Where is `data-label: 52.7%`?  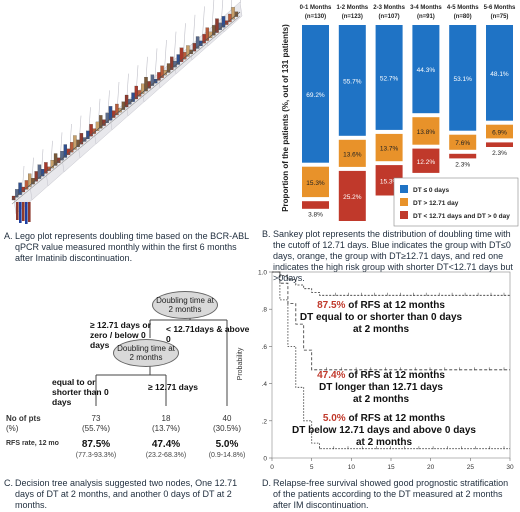
data-label: 52.7% is located at coordinates (389, 78).